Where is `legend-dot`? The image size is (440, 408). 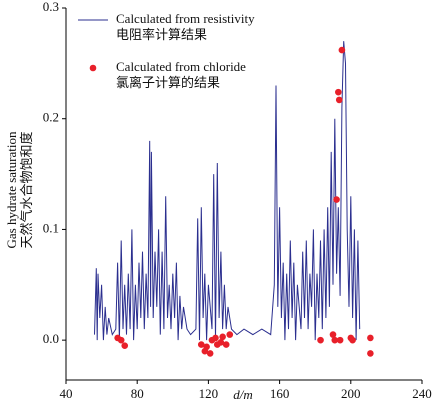 legend-dot is located at coordinates (93, 68).